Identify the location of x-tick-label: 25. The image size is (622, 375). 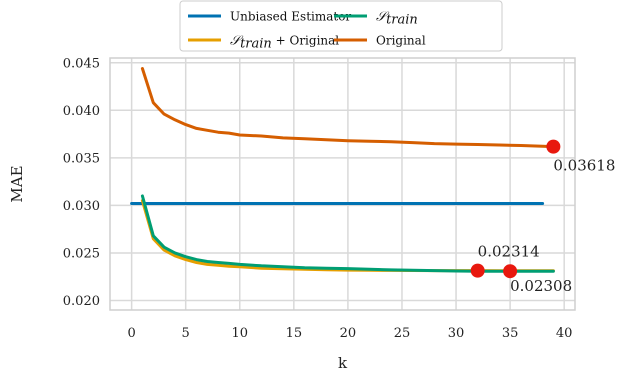
(402, 333).